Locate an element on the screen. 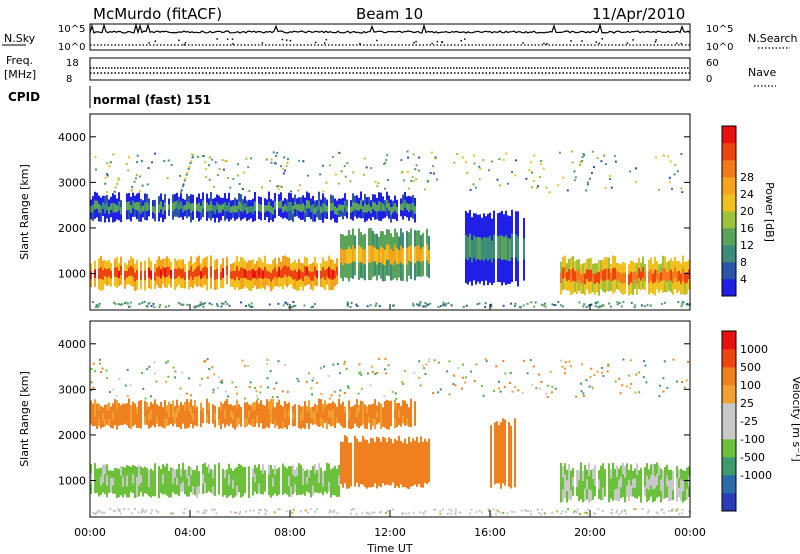 This screenshot has height=554, width=800. colorbar-cell is located at coordinates (729, 466).